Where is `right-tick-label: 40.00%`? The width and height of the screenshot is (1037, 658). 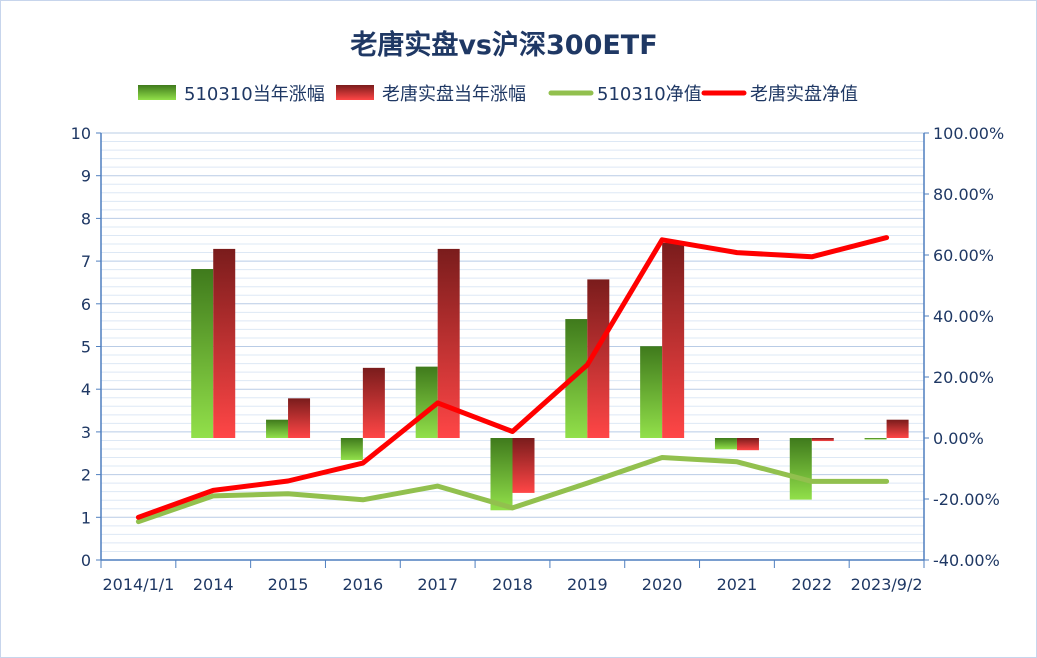
right-tick-label: 40.00% is located at coordinates (963, 316).